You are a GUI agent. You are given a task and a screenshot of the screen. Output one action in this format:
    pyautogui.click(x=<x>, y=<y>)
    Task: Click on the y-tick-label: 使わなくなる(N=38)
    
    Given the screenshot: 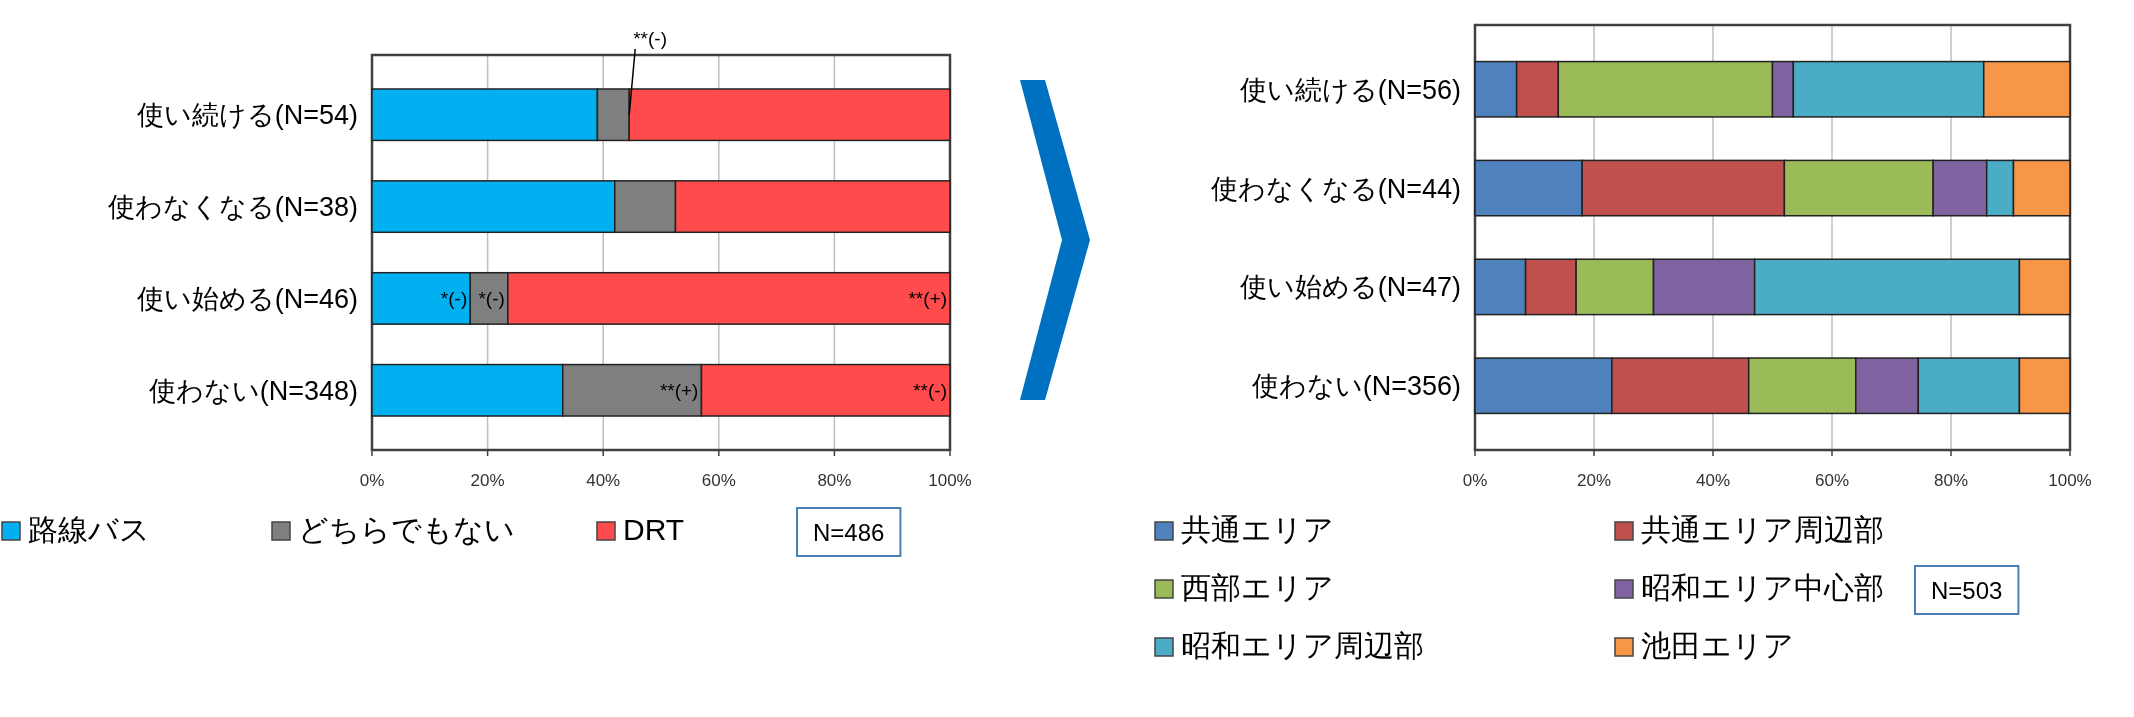 What is the action you would take?
    pyautogui.click(x=232, y=207)
    